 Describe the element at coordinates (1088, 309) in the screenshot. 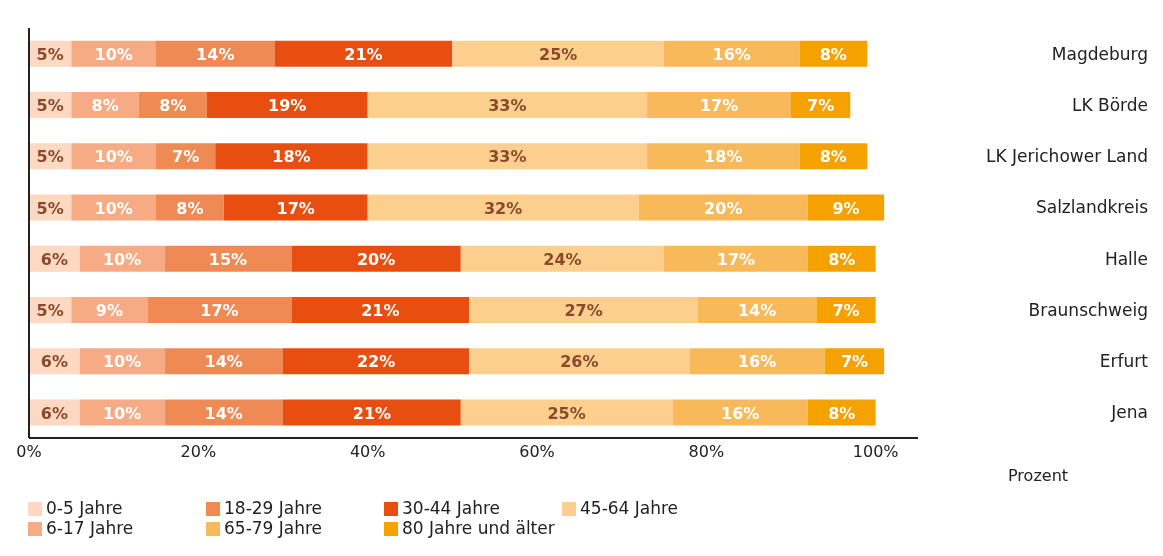

I see `y-tick-label: Braunschweig` at that location.